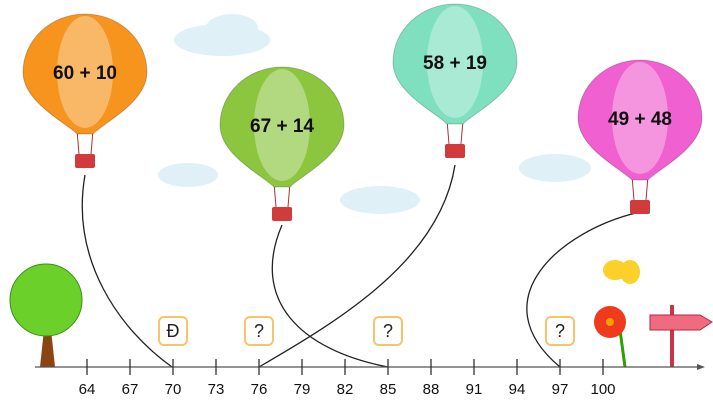 The image size is (713, 402). I want to click on tick-label: 82, so click(345, 389).